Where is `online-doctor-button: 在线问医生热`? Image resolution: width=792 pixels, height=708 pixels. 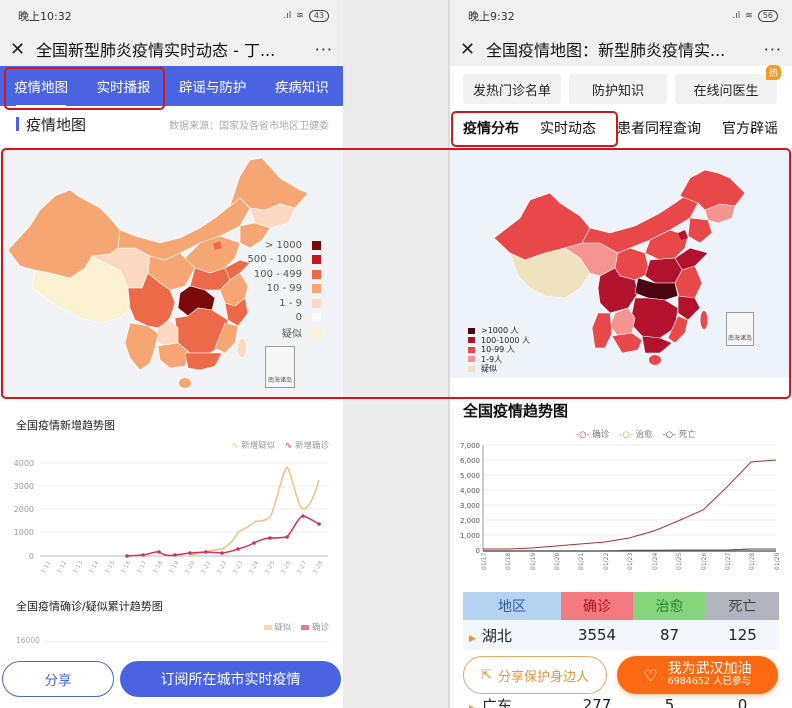
online-doctor-button: 在线问医生热 is located at coordinates (728, 84).